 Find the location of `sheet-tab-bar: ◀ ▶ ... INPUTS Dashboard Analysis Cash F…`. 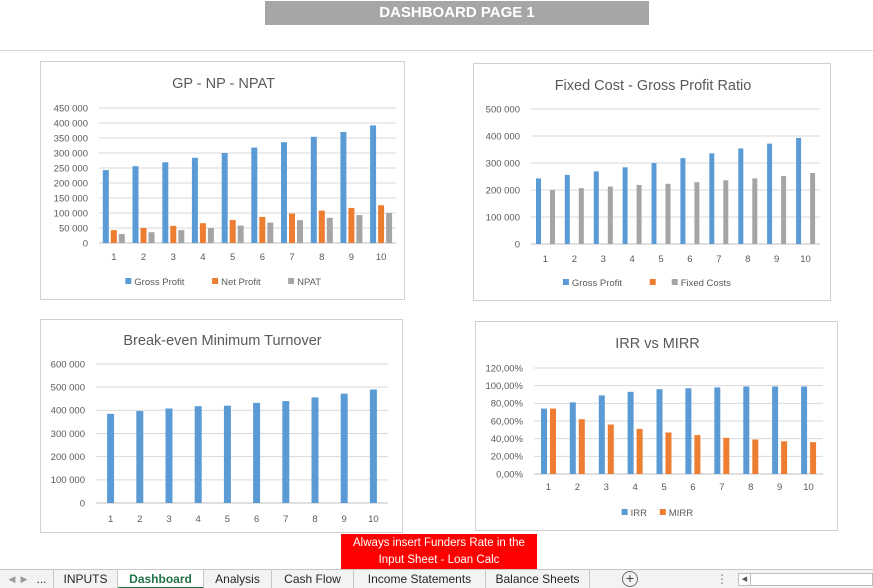

sheet-tab-bar: ◀ ▶ ... INPUTS Dashboard Analysis Cash F… is located at coordinates (436, 578).